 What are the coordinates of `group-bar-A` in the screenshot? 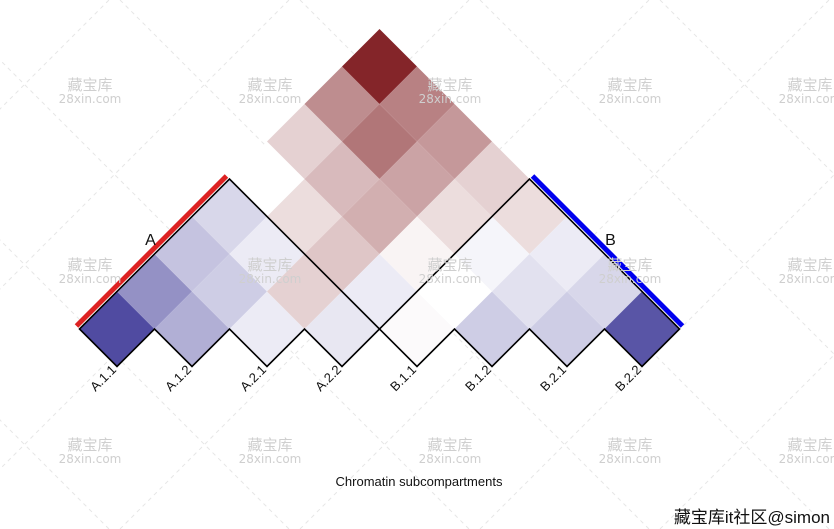 It's located at (151, 251).